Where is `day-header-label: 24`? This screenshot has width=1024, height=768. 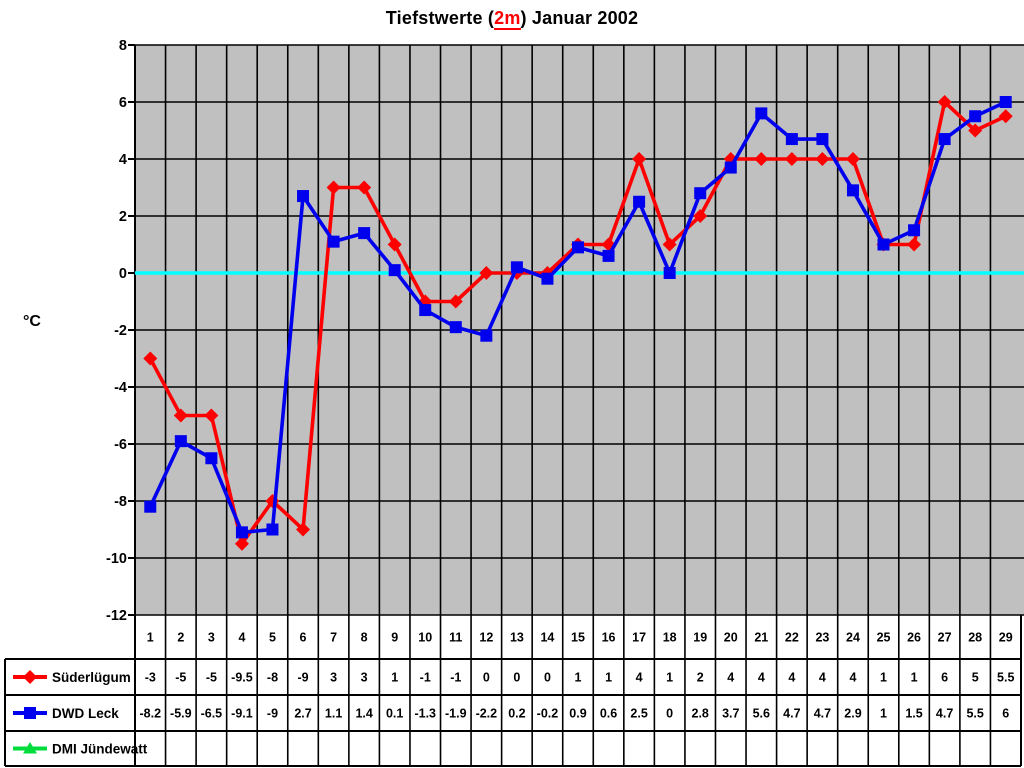
day-header-label: 24 is located at coordinates (853, 638).